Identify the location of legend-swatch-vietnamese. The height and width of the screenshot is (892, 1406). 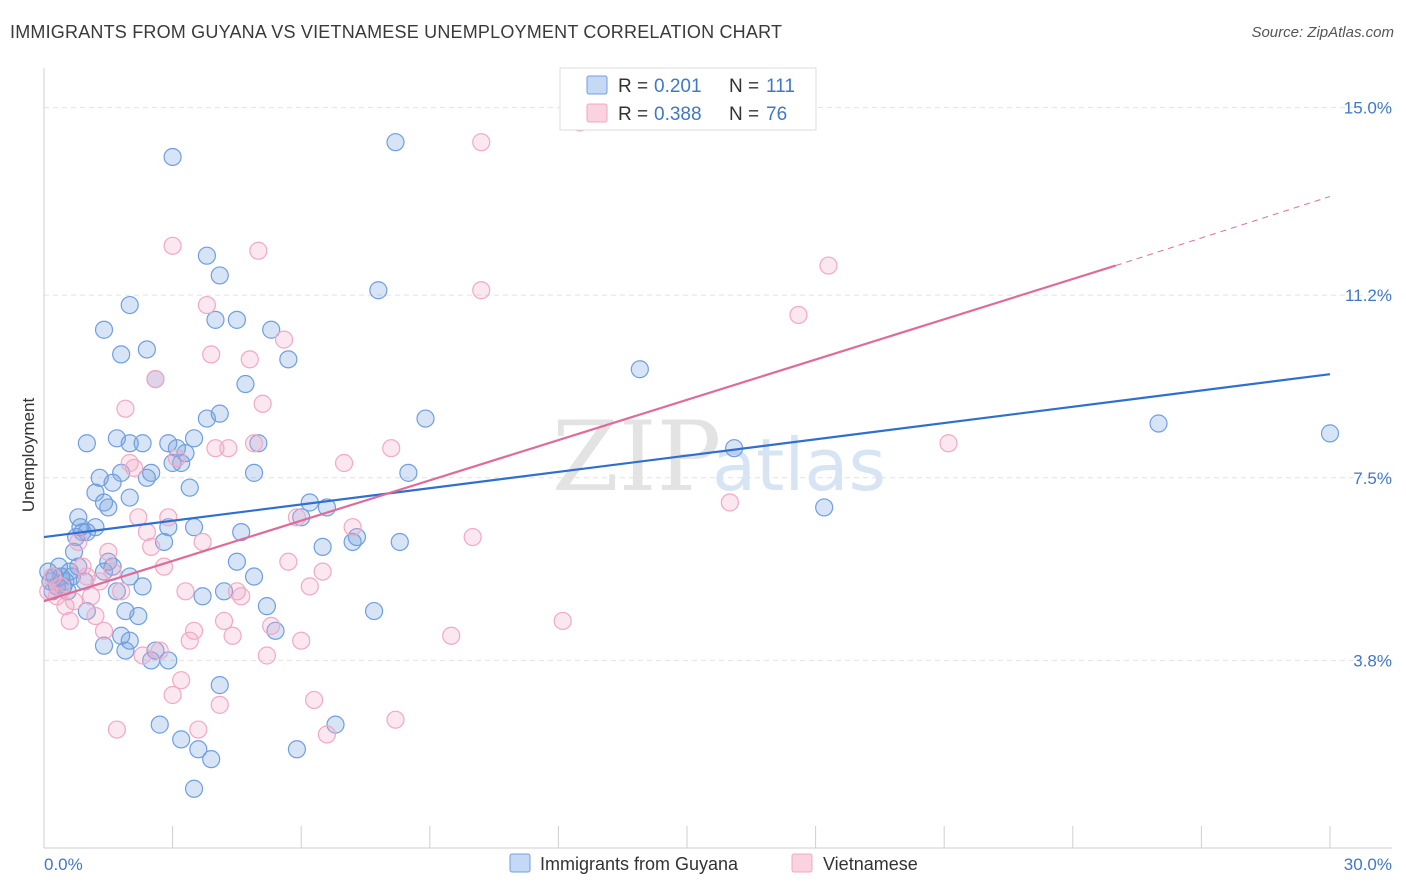
(597, 113).